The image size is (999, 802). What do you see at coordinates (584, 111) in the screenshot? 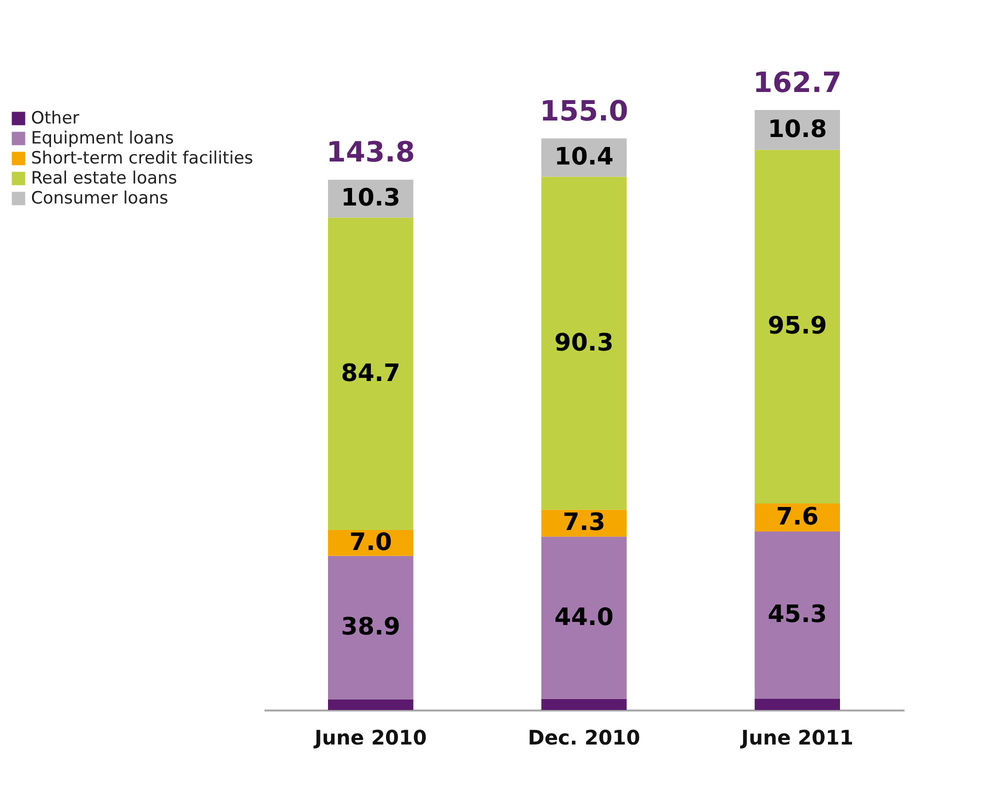
I see `total-label: 155.0` at bounding box center [584, 111].